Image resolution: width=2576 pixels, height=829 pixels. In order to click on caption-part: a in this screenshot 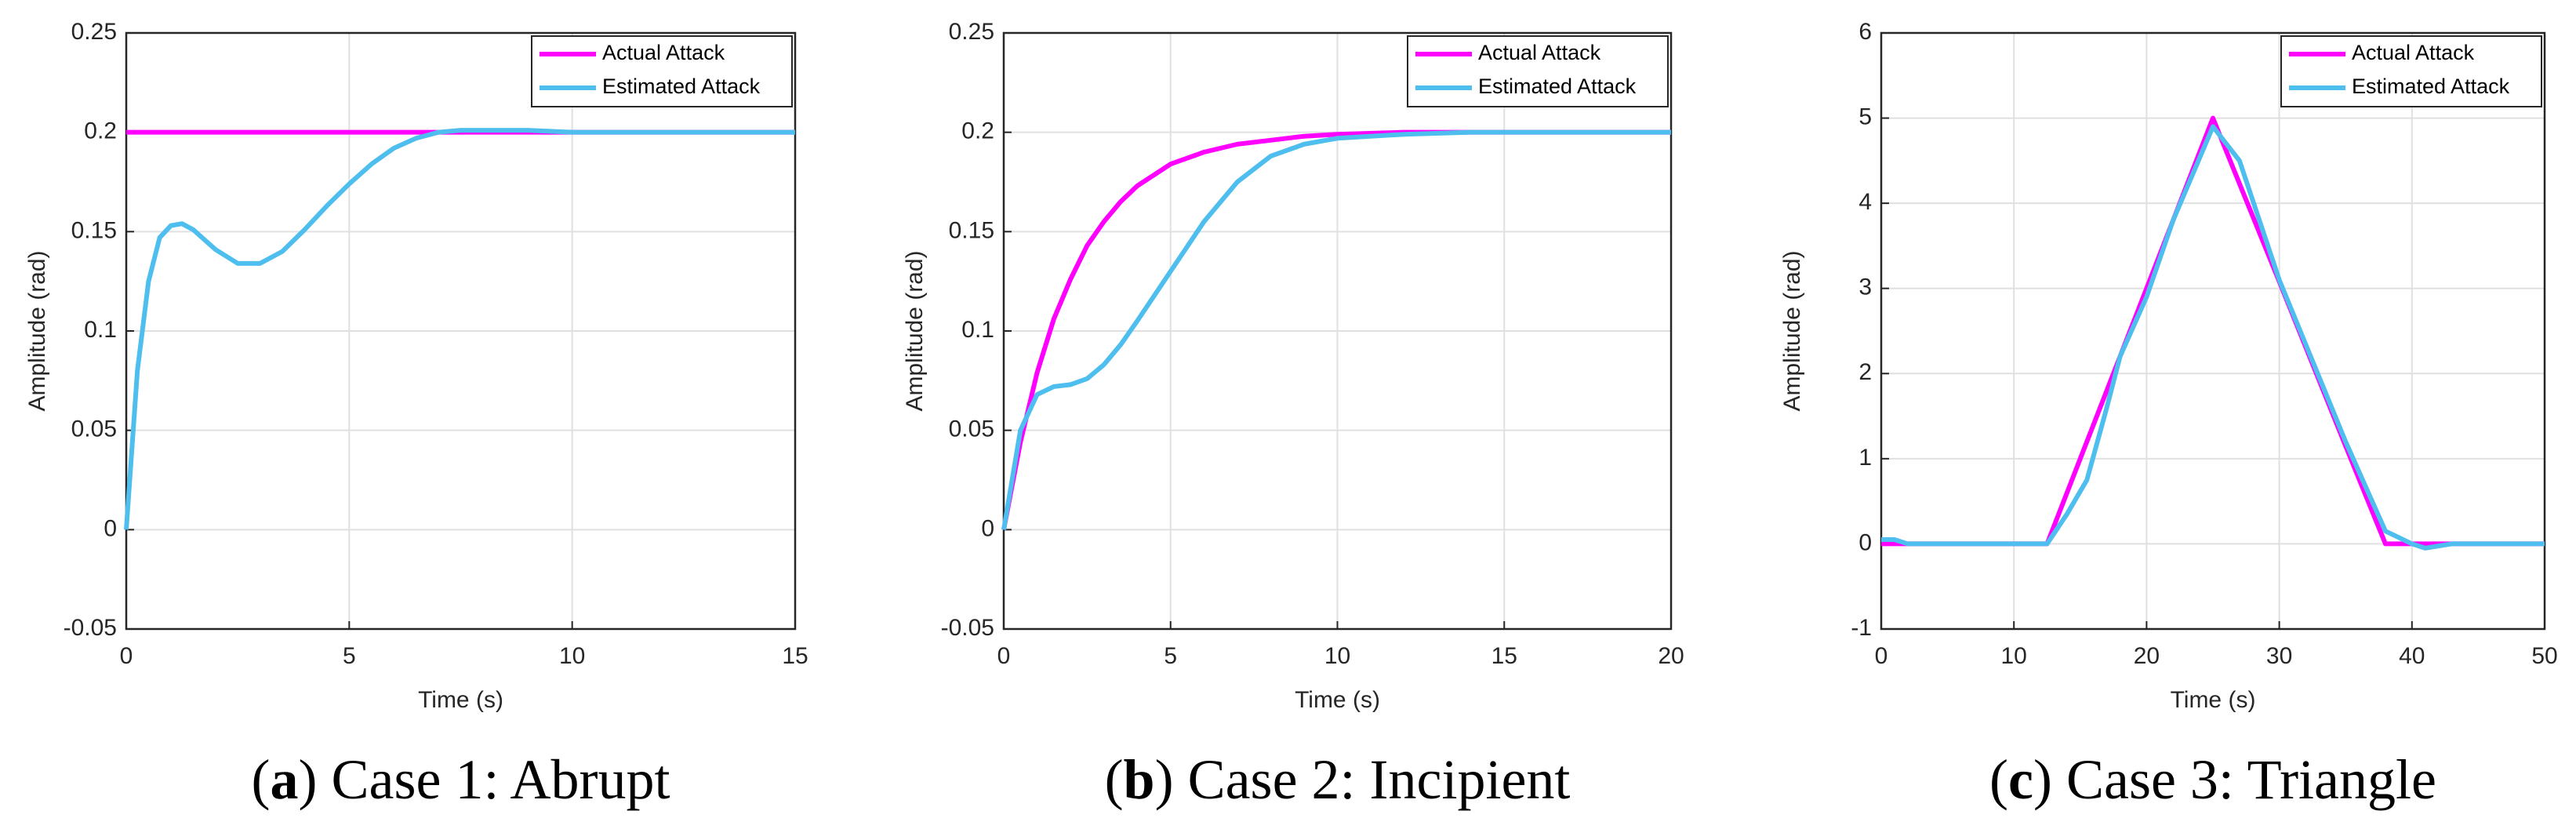, I will do `click(285, 779)`.